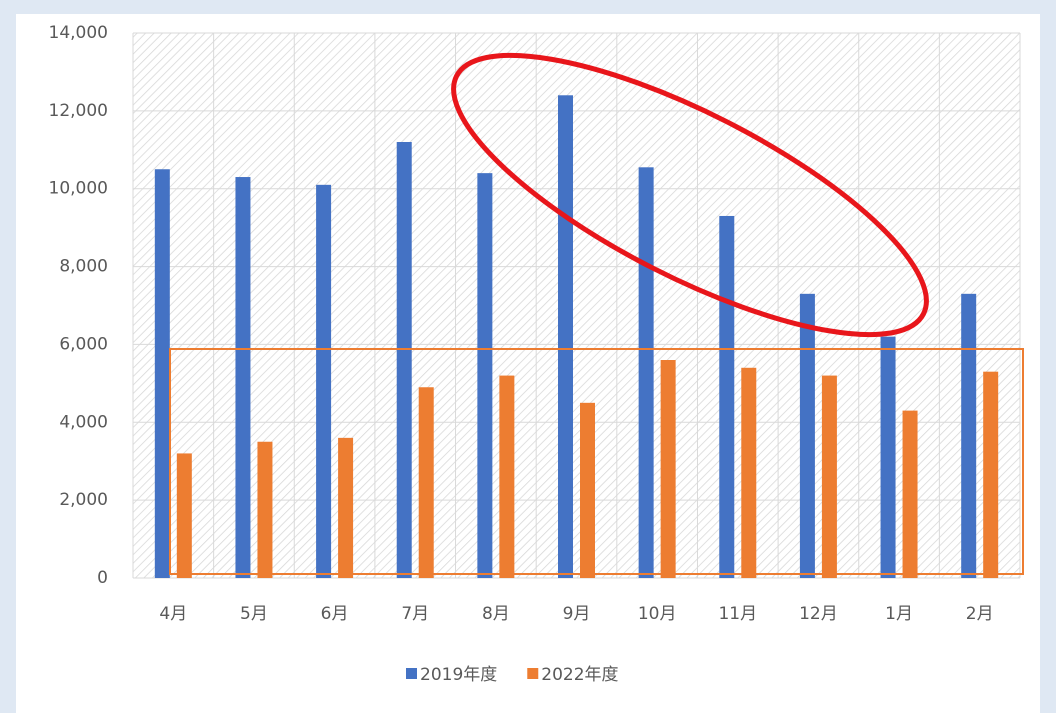 The image size is (1056, 713). What do you see at coordinates (83, 344) in the screenshot?
I see `y-tick-label: 6,000` at bounding box center [83, 344].